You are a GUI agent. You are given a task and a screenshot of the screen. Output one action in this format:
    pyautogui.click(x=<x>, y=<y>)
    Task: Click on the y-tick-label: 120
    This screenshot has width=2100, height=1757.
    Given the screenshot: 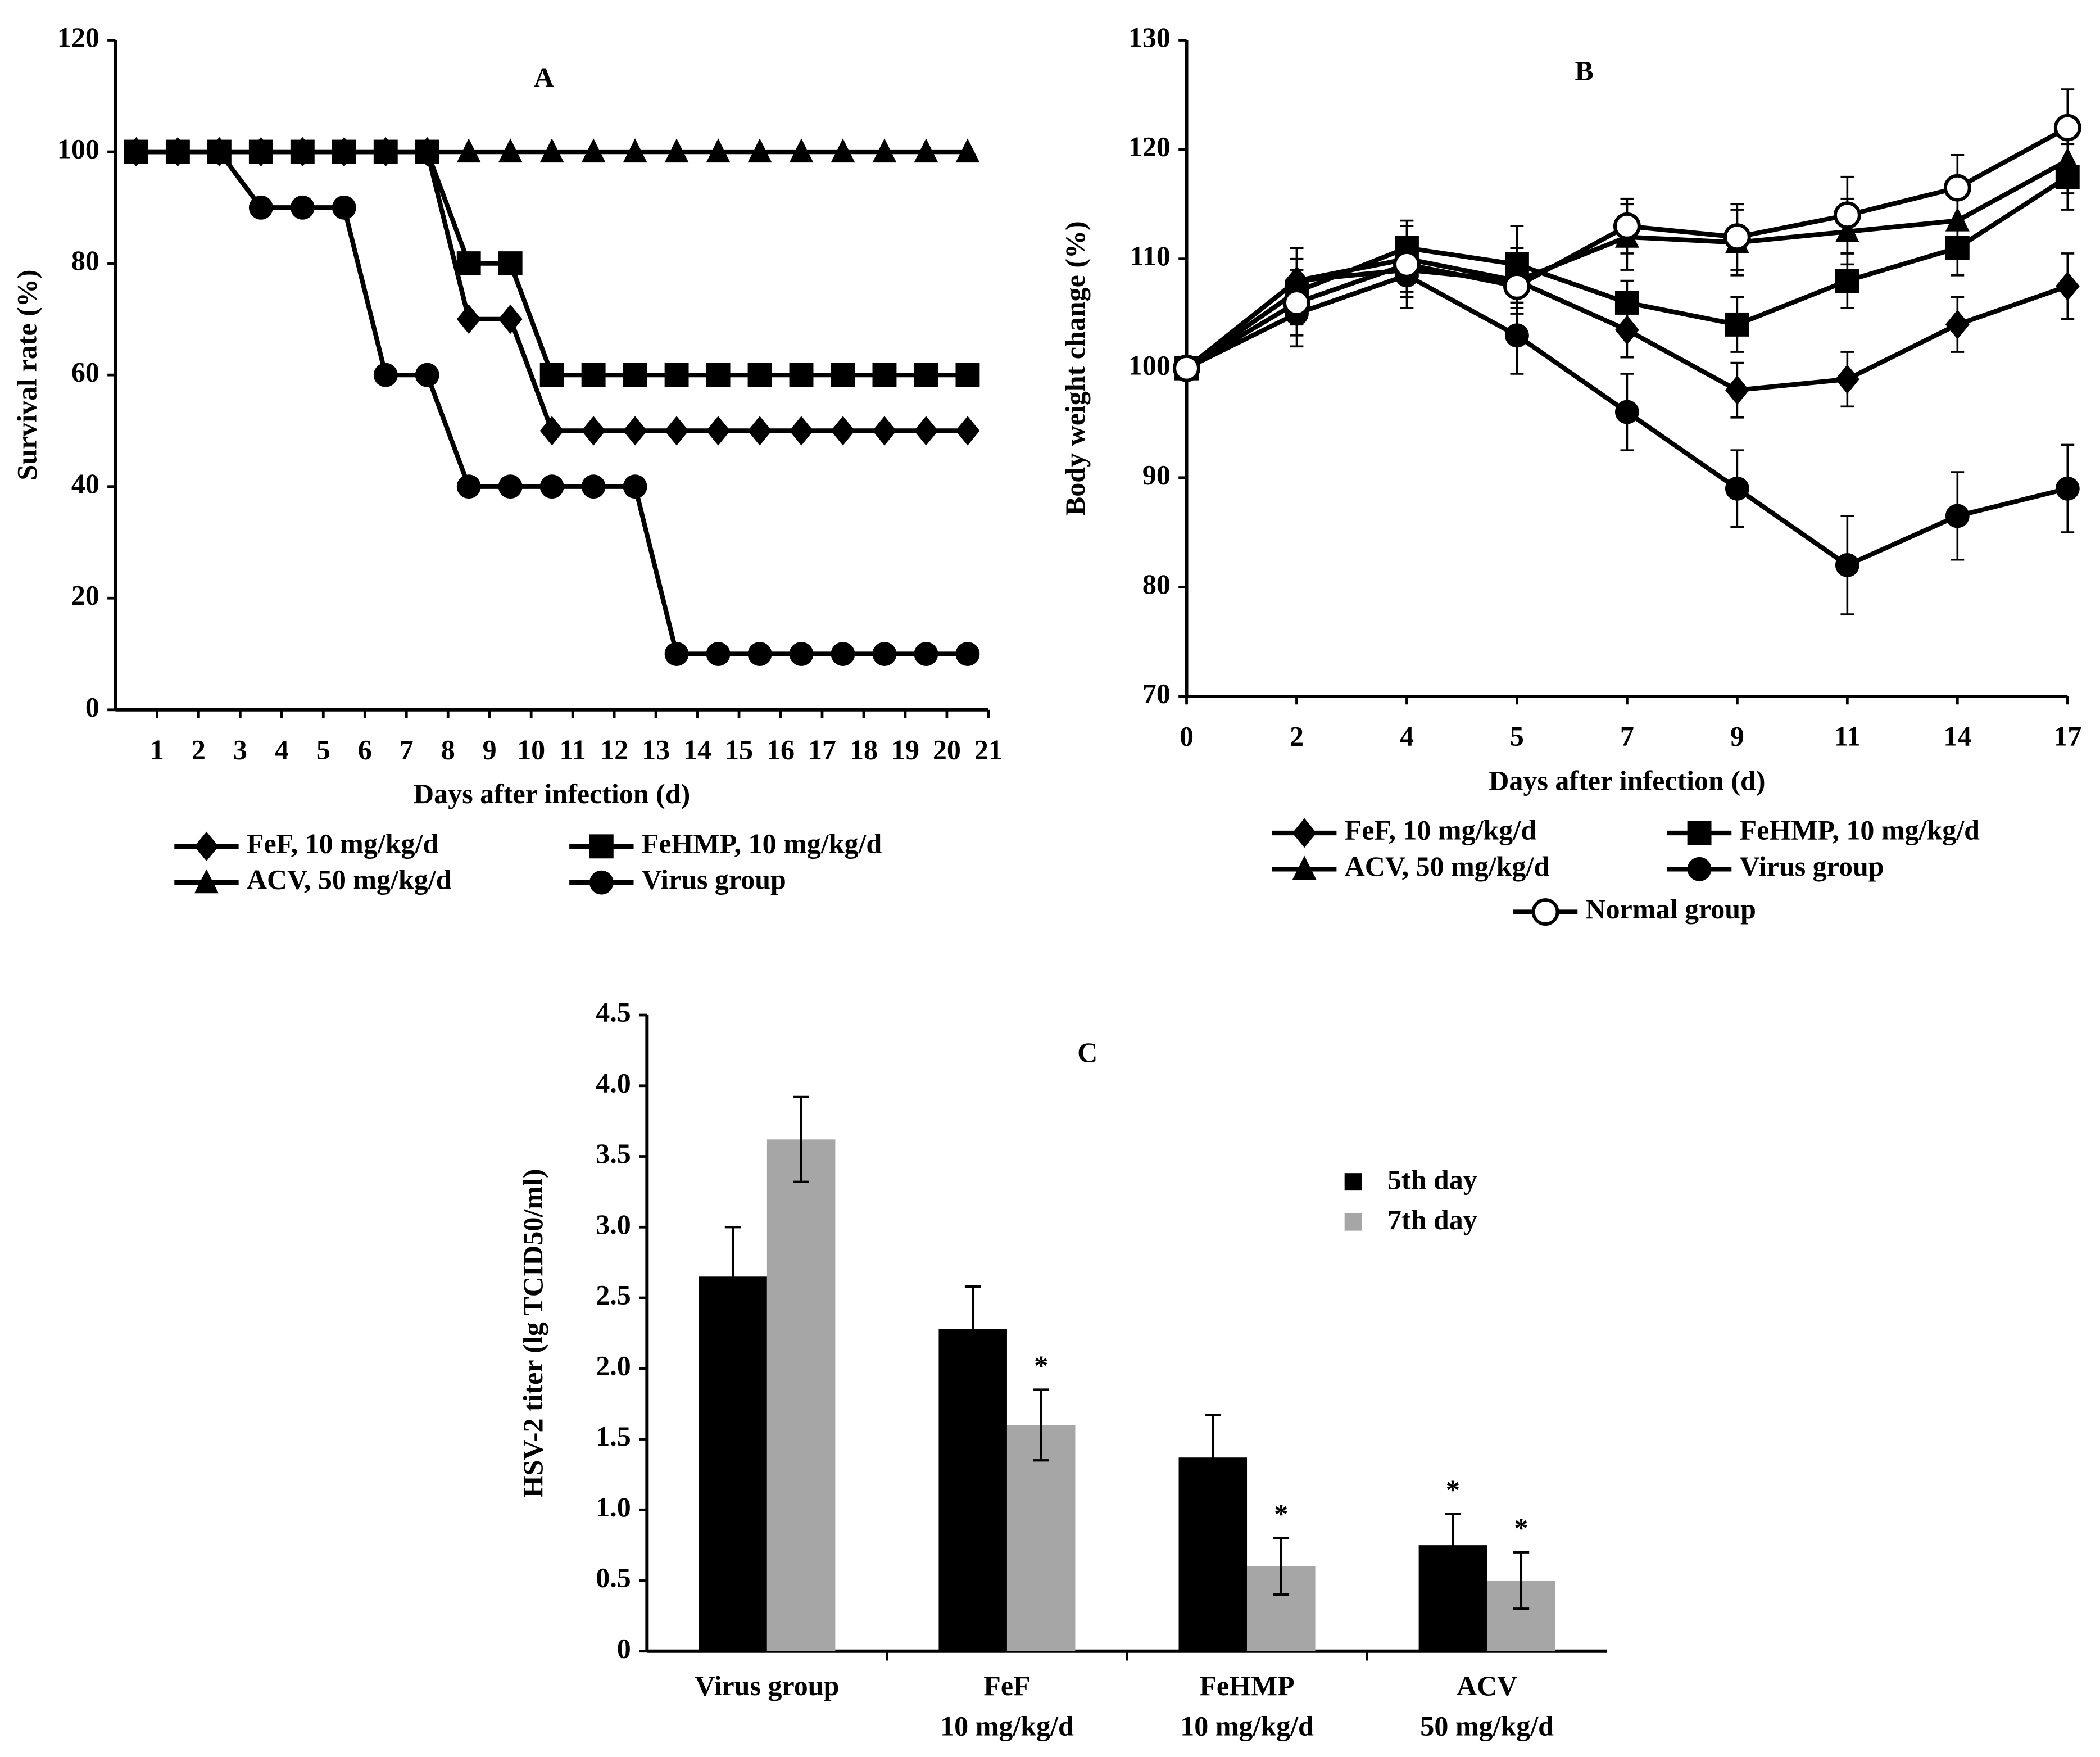 What is the action you would take?
    pyautogui.click(x=78, y=37)
    